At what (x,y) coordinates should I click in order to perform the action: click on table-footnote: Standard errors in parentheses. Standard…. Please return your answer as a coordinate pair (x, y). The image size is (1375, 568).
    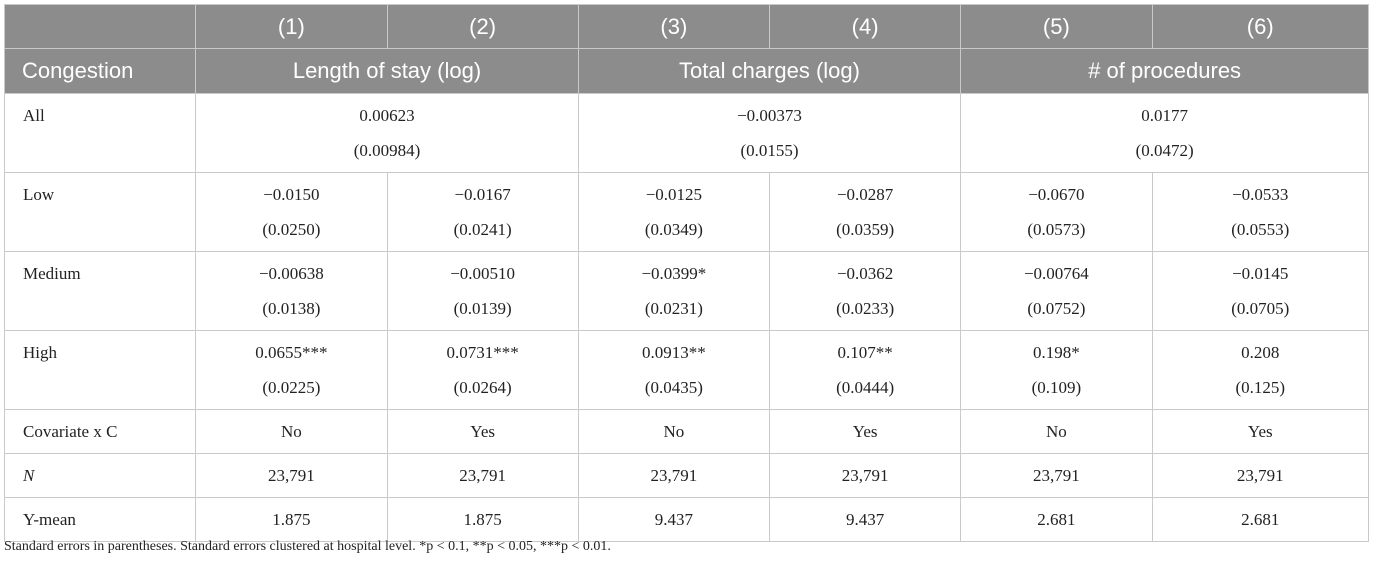
    Looking at the image, I should click on (307, 546).